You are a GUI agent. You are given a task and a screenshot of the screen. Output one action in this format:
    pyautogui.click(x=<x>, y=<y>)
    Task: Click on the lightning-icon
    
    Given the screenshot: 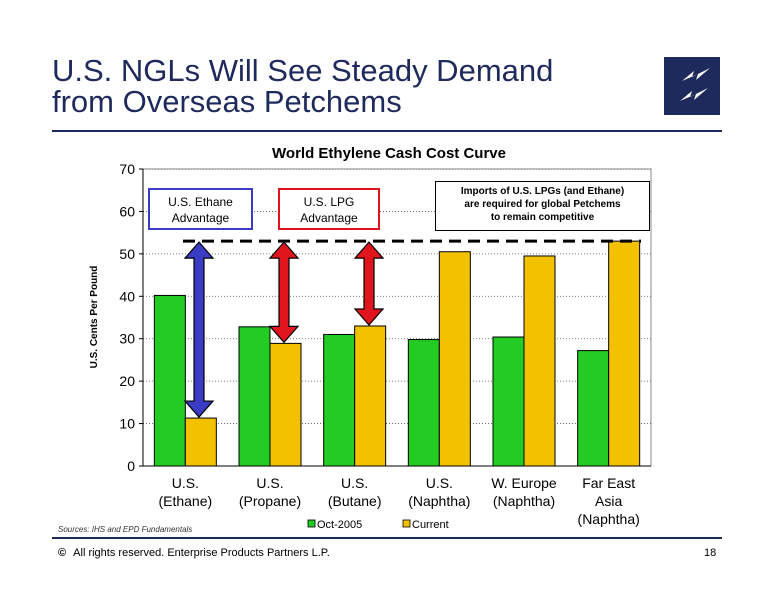 What is the action you would take?
    pyautogui.click(x=695, y=84)
    